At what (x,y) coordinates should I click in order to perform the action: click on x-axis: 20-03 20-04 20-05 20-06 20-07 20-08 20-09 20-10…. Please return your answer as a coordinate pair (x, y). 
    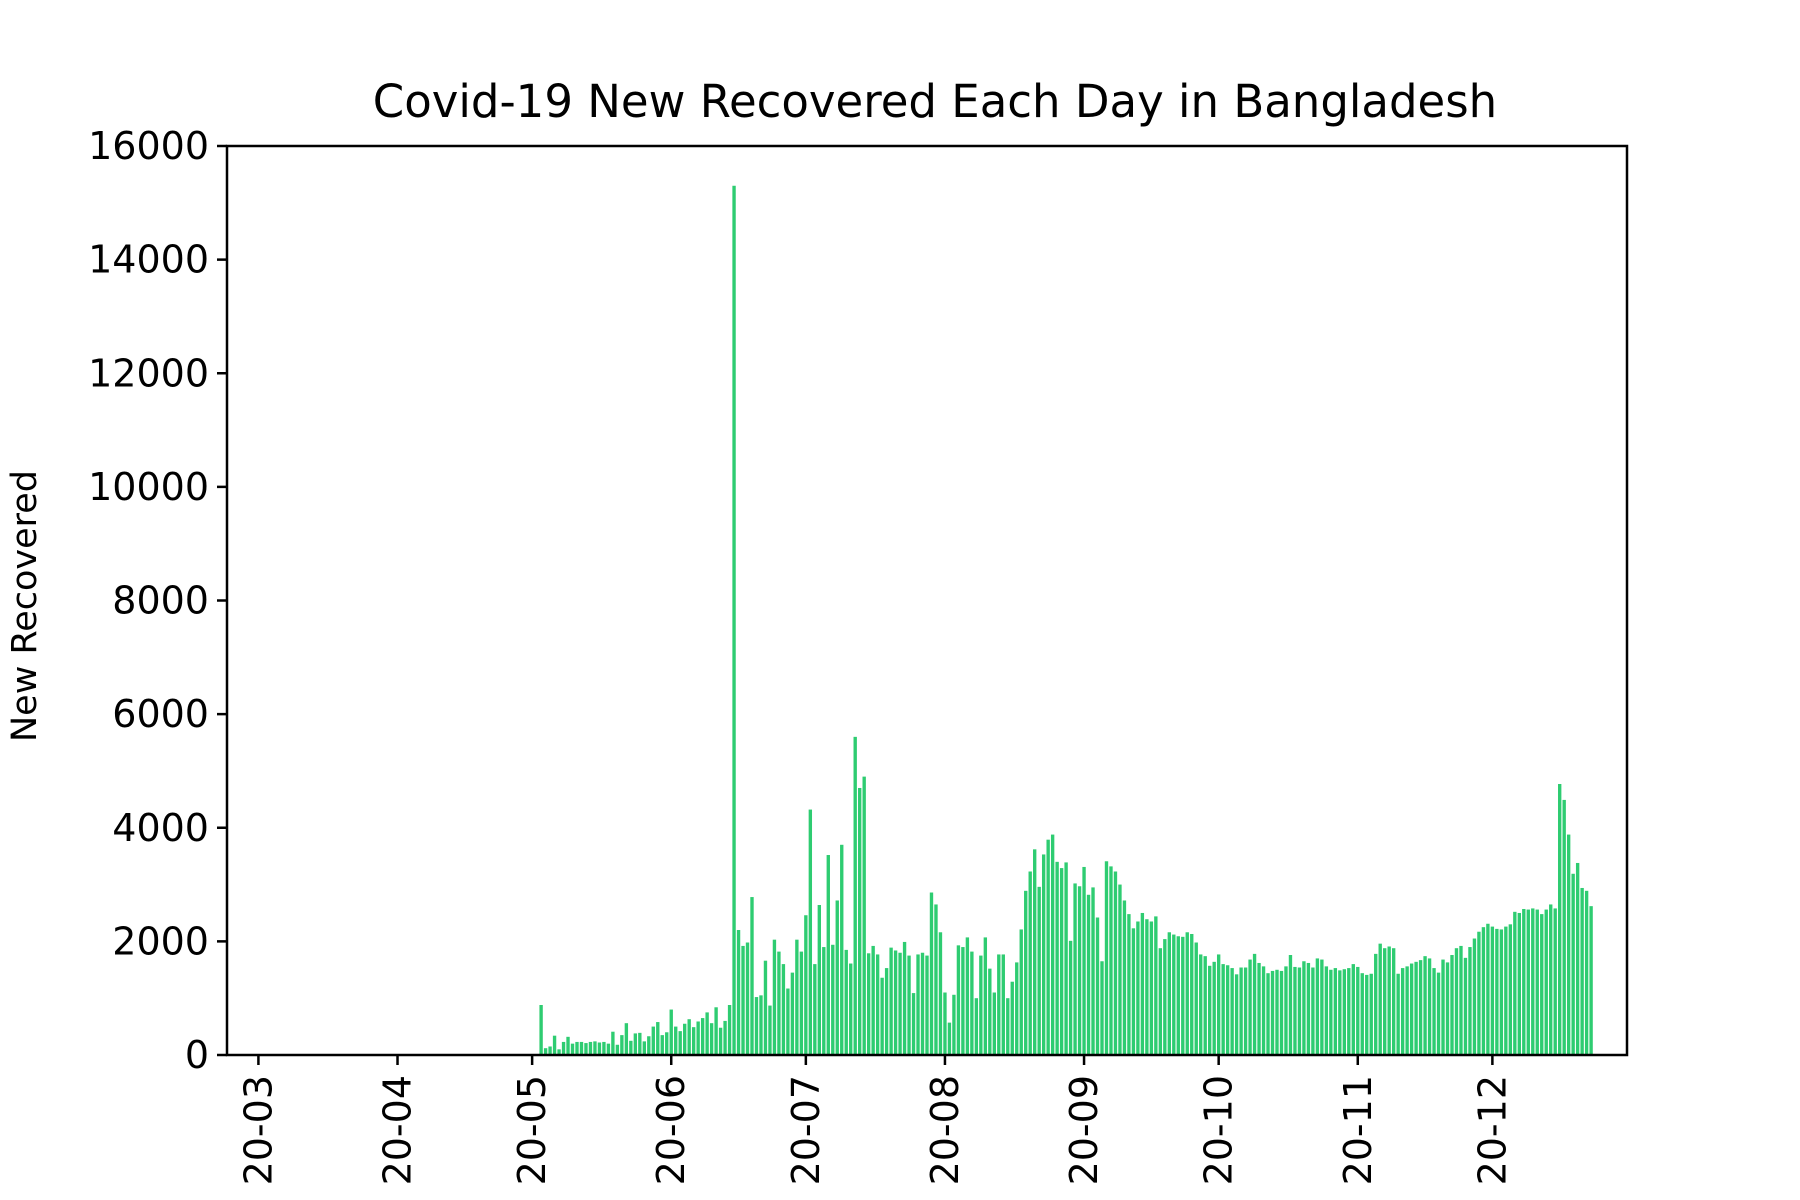
    Looking at the image, I should click on (875, 1120).